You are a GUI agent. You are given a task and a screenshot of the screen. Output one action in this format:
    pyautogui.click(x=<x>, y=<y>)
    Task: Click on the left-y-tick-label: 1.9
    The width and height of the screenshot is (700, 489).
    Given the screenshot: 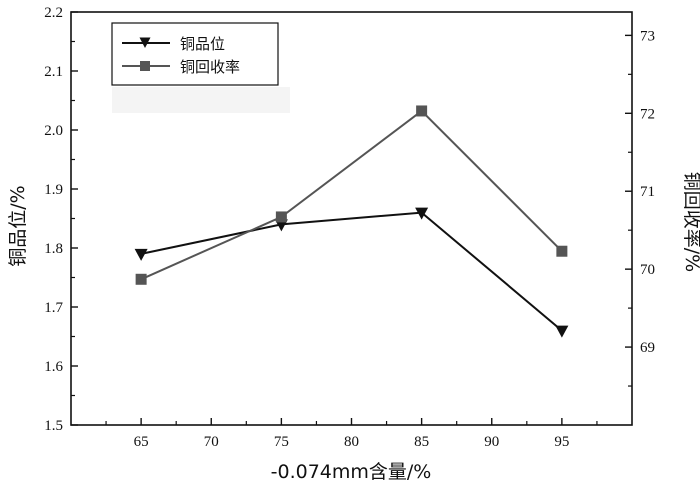 What is the action you would take?
    pyautogui.click(x=53, y=190)
    